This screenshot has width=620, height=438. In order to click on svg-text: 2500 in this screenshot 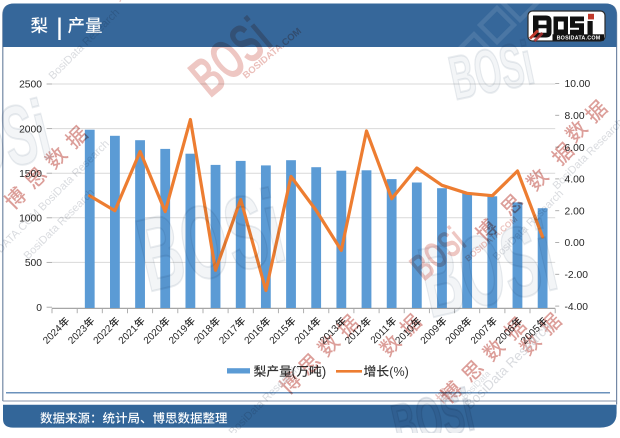, I will do `click(30, 85)`.